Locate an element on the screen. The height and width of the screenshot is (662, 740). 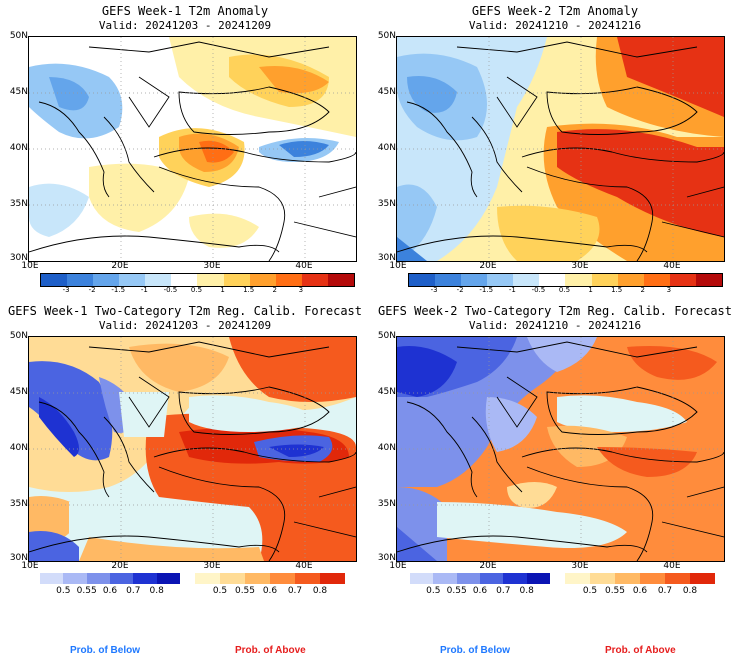
prob-above-tick-label: 0.5 is located at coordinates (220, 591).